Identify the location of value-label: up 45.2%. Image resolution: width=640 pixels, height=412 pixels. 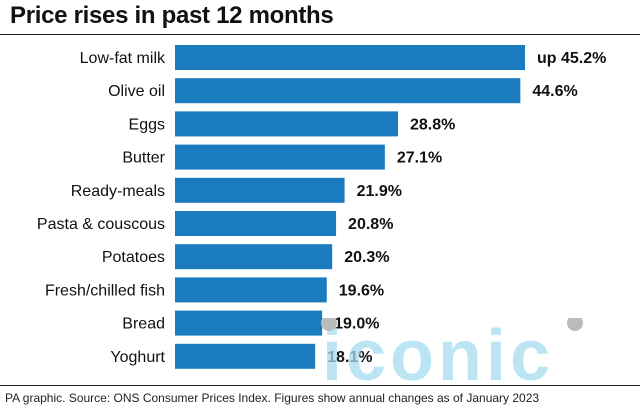
(571, 58).